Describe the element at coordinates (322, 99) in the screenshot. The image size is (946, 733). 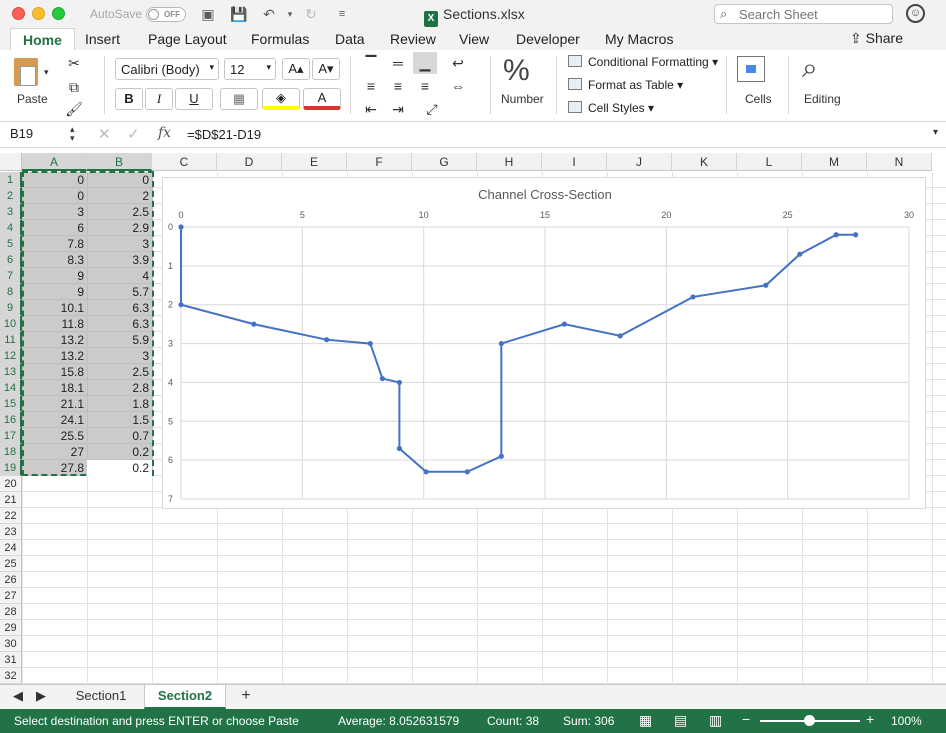
I see `font-color-button: A` at that location.